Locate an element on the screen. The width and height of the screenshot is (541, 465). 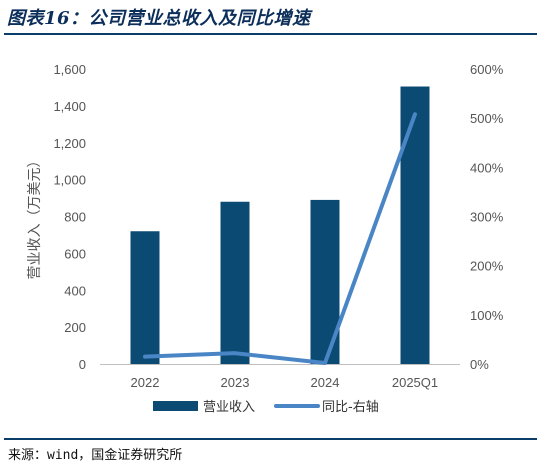
x-tick-label: 2024 is located at coordinates (325, 382).